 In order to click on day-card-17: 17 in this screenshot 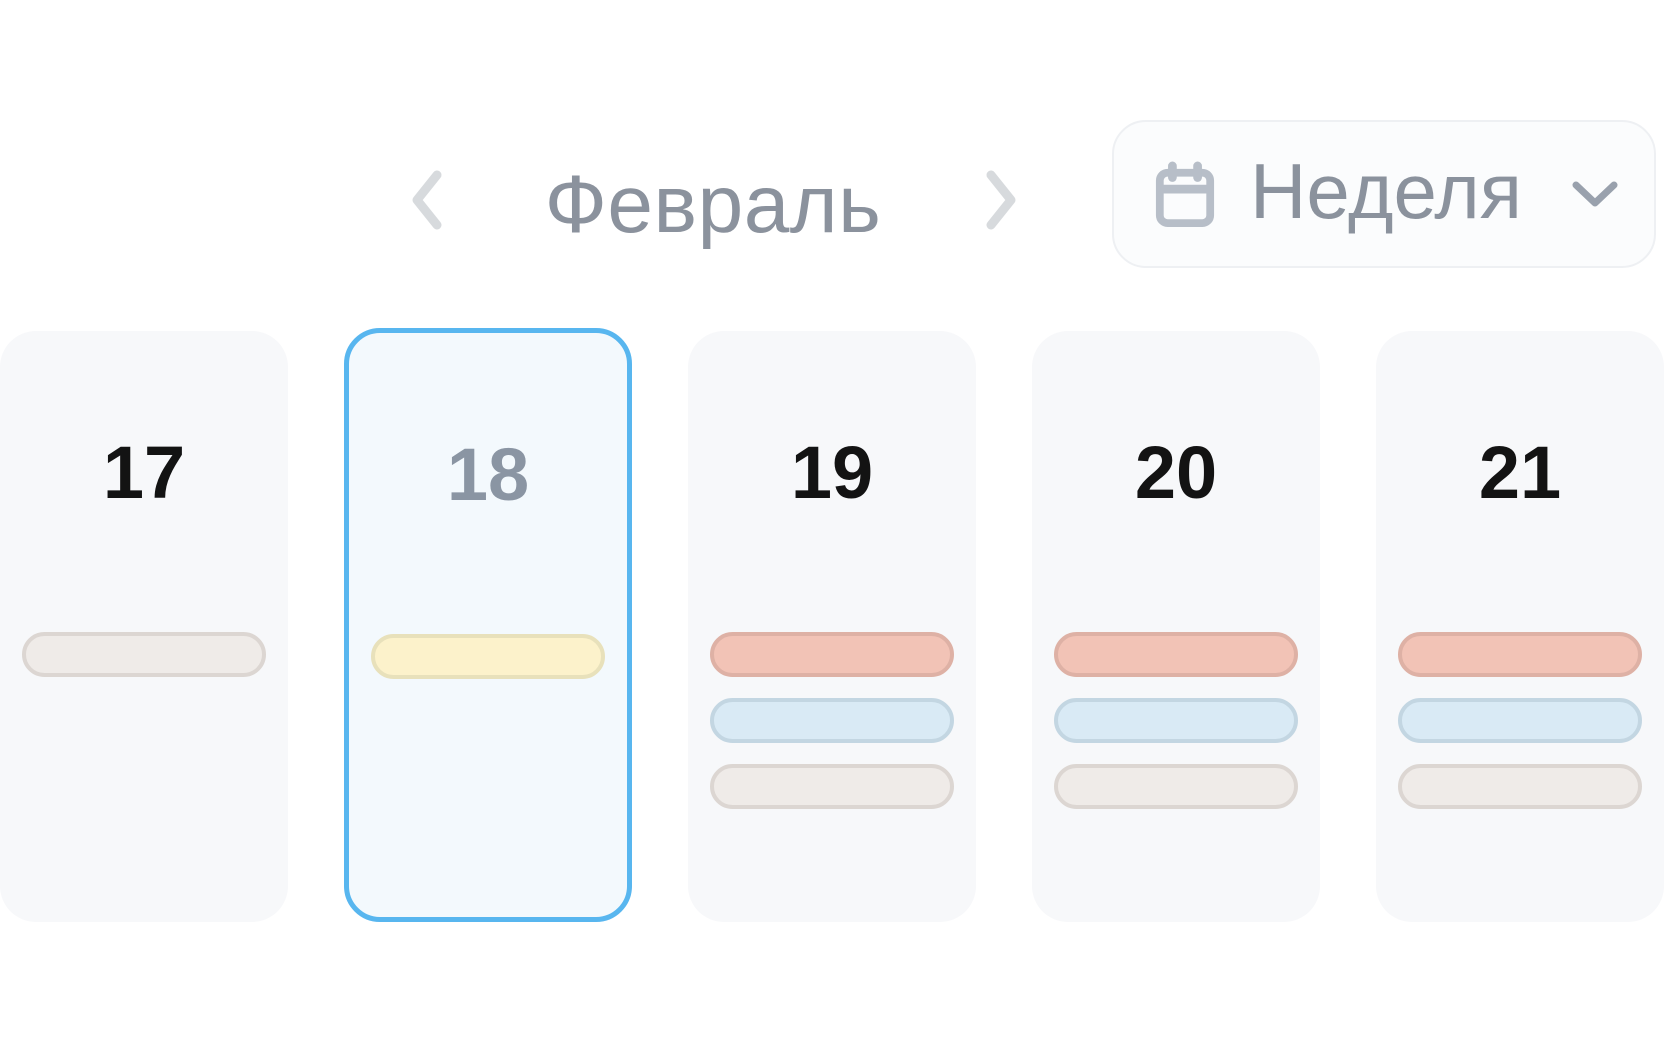, I will do `click(144, 626)`.